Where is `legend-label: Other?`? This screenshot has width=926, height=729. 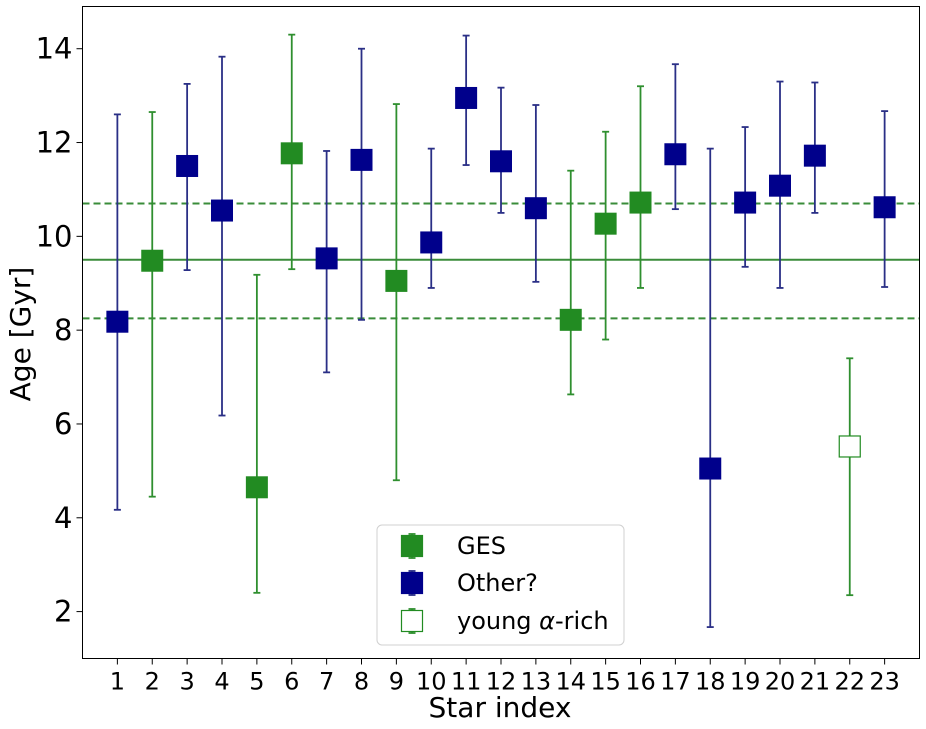 legend-label: Other? is located at coordinates (497, 583).